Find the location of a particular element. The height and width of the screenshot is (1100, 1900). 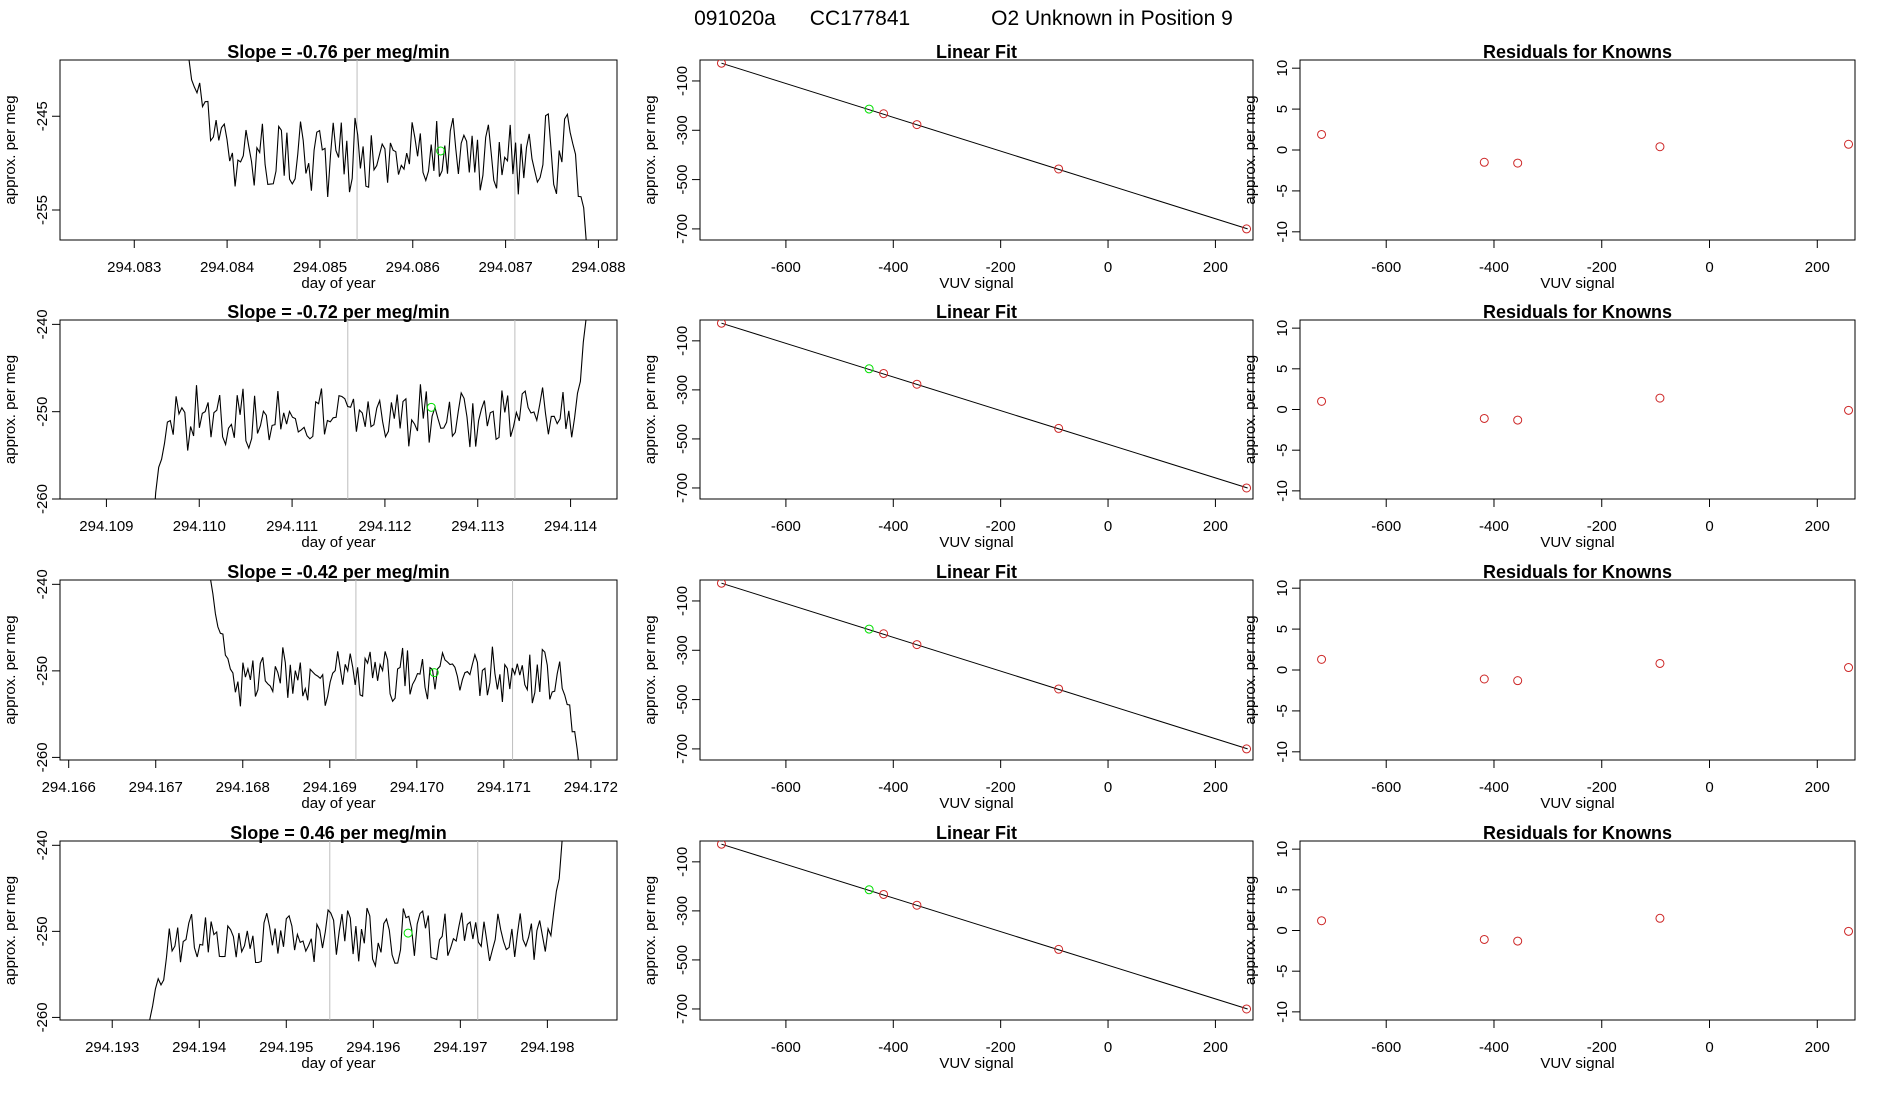

x-tick-label: 294.169 is located at coordinates (330, 787).